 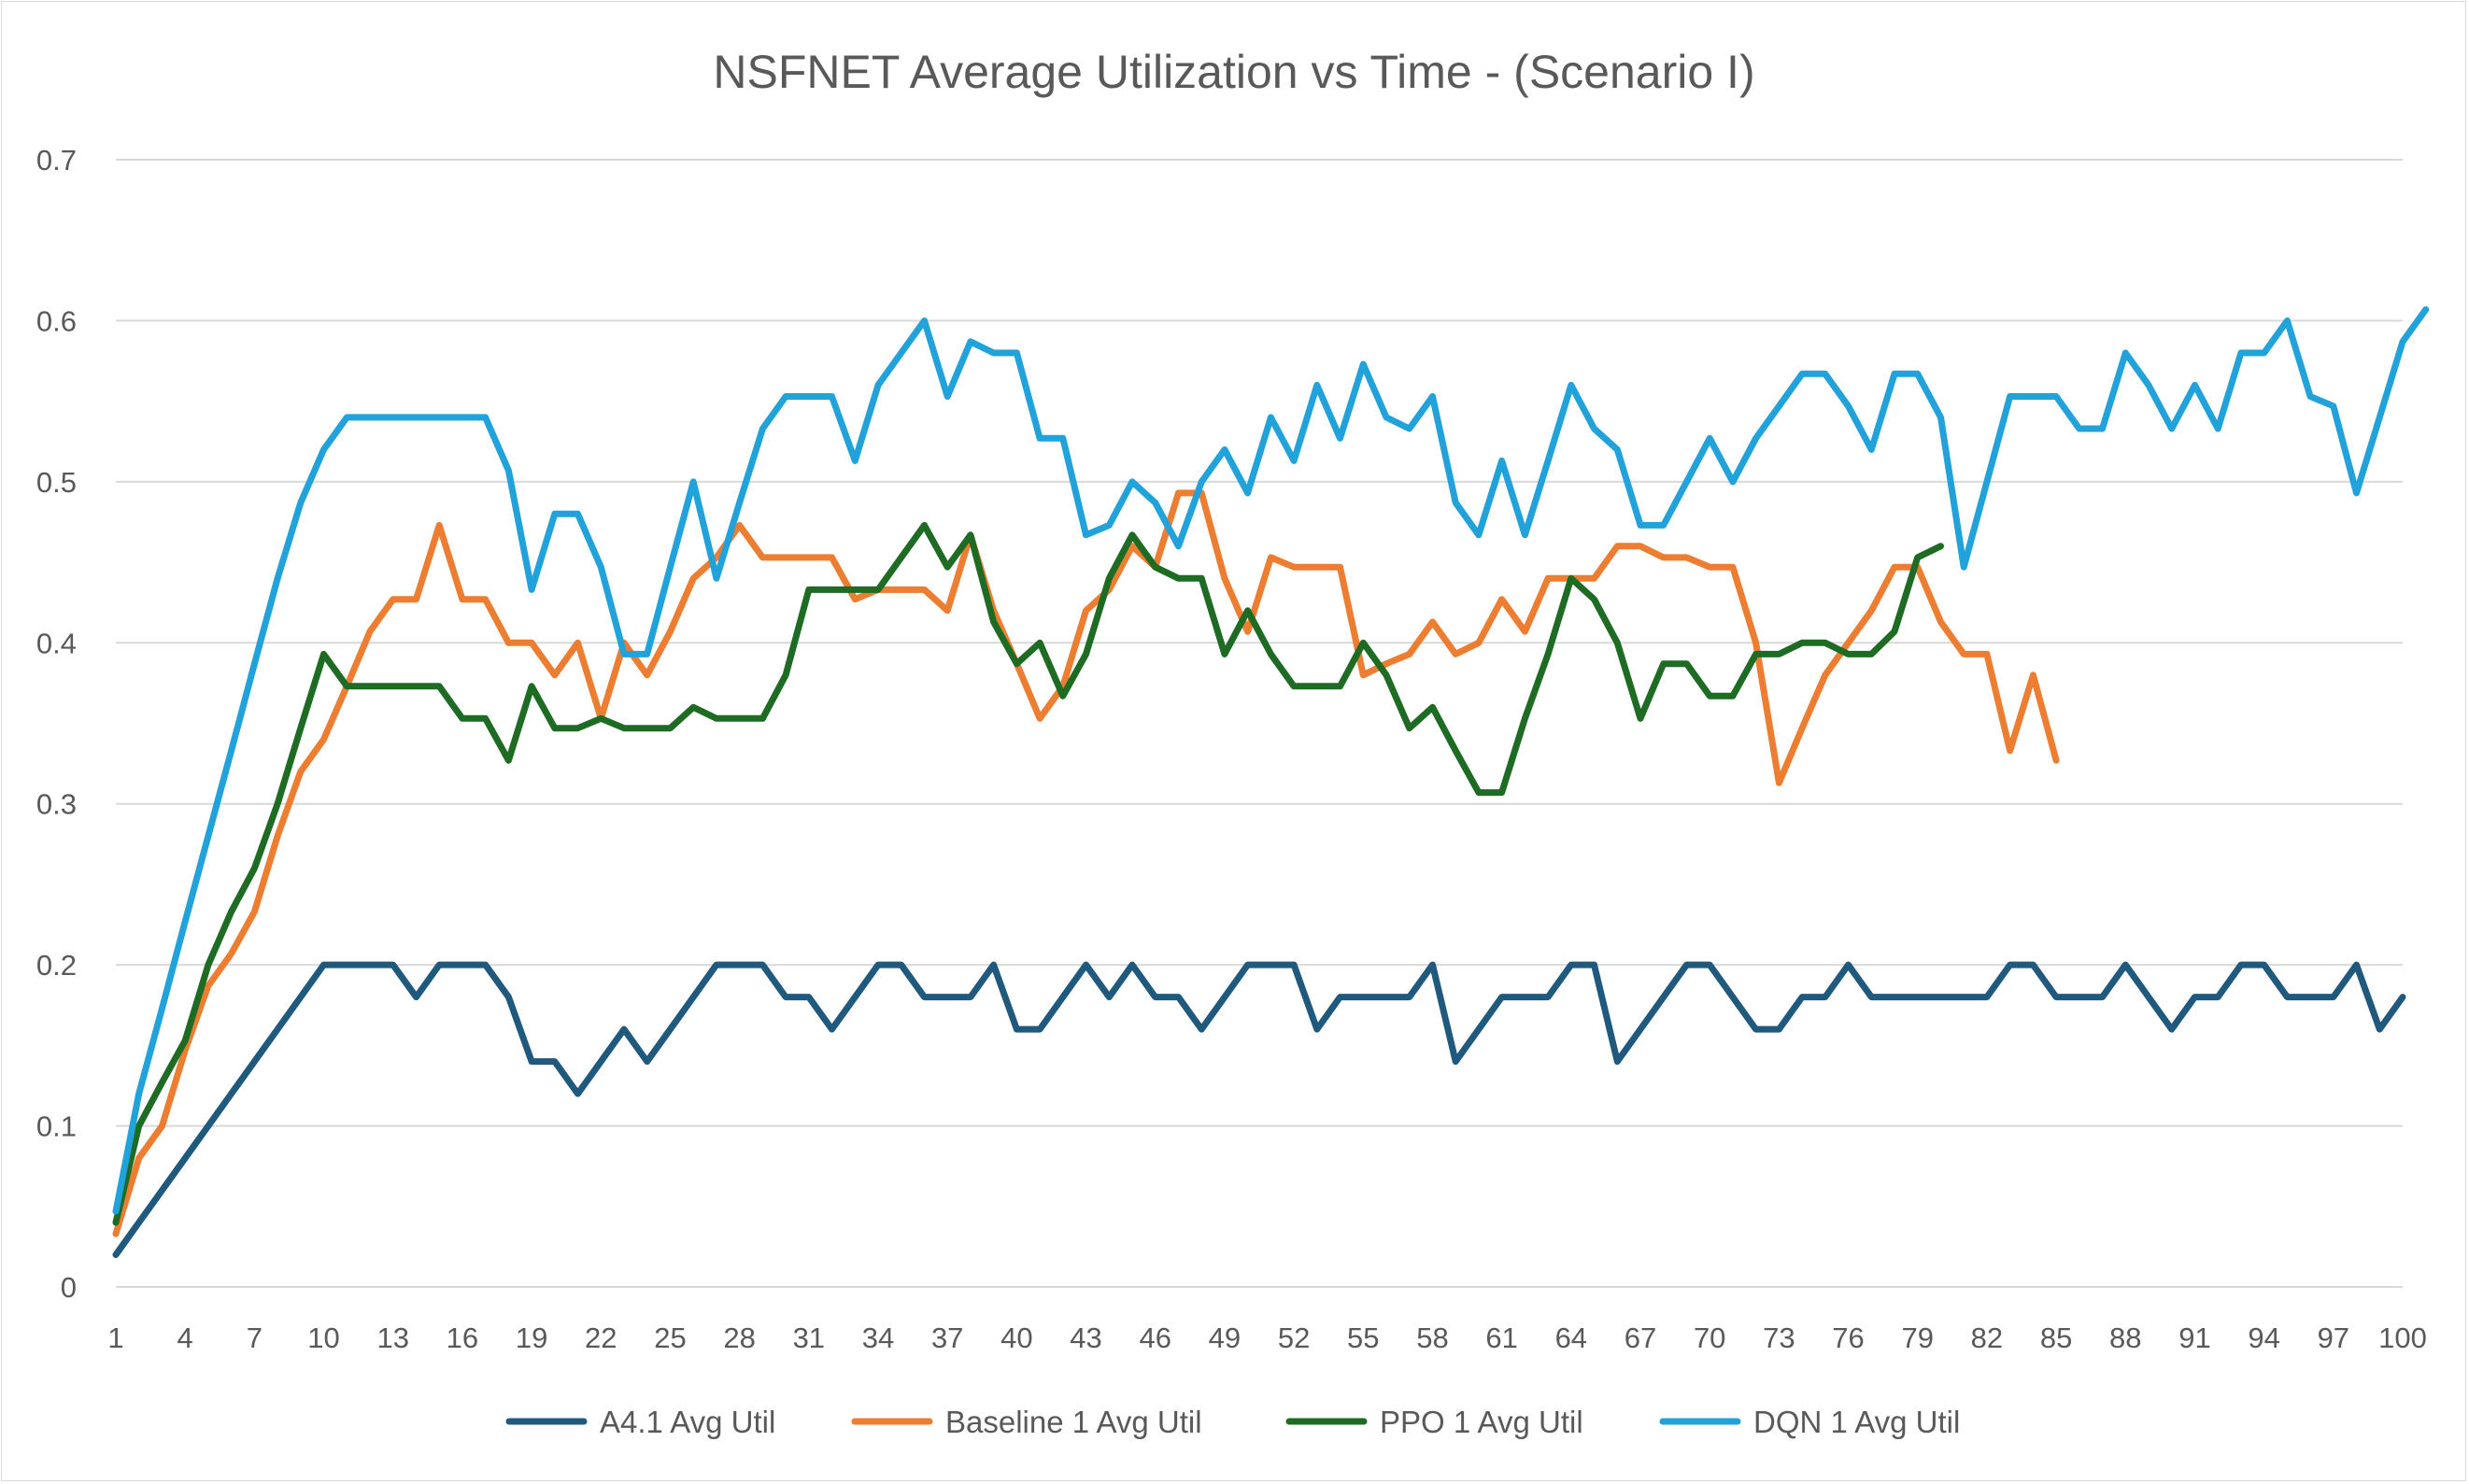 I want to click on x-tick-label: 34, so click(x=878, y=1337).